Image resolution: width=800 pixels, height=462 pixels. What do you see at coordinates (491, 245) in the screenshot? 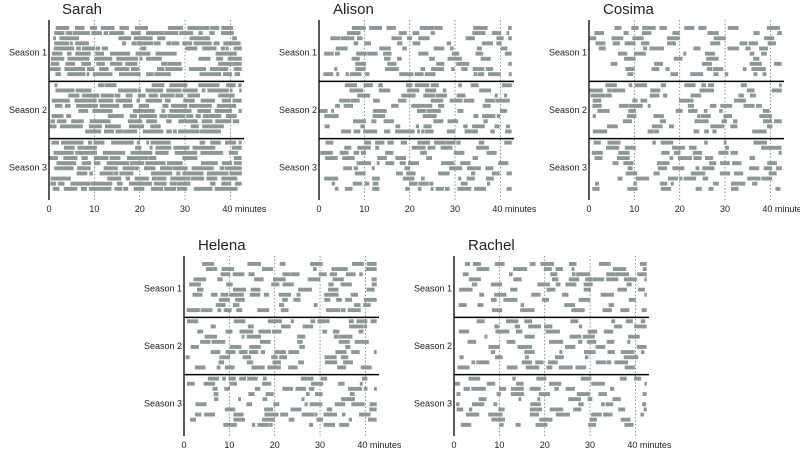
I see `panel-title: Rachel` at bounding box center [491, 245].